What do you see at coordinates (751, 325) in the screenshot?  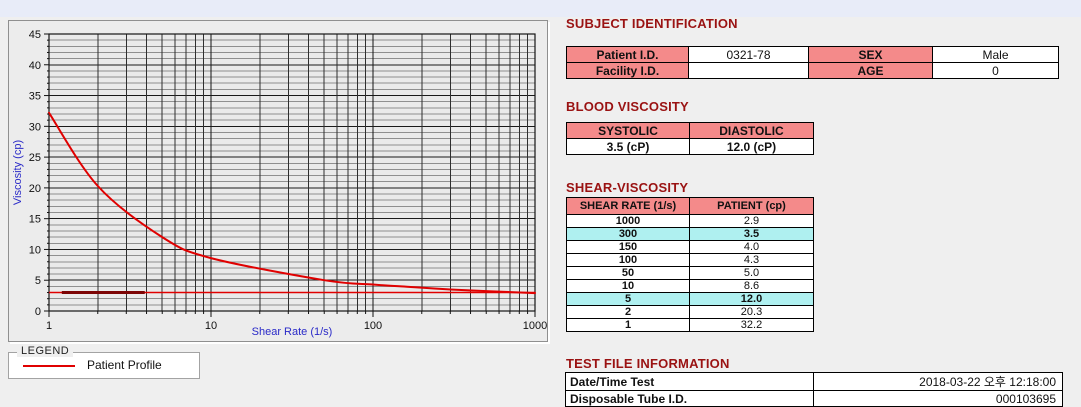 I see `patient-viscosity-cell: 32.2` at bounding box center [751, 325].